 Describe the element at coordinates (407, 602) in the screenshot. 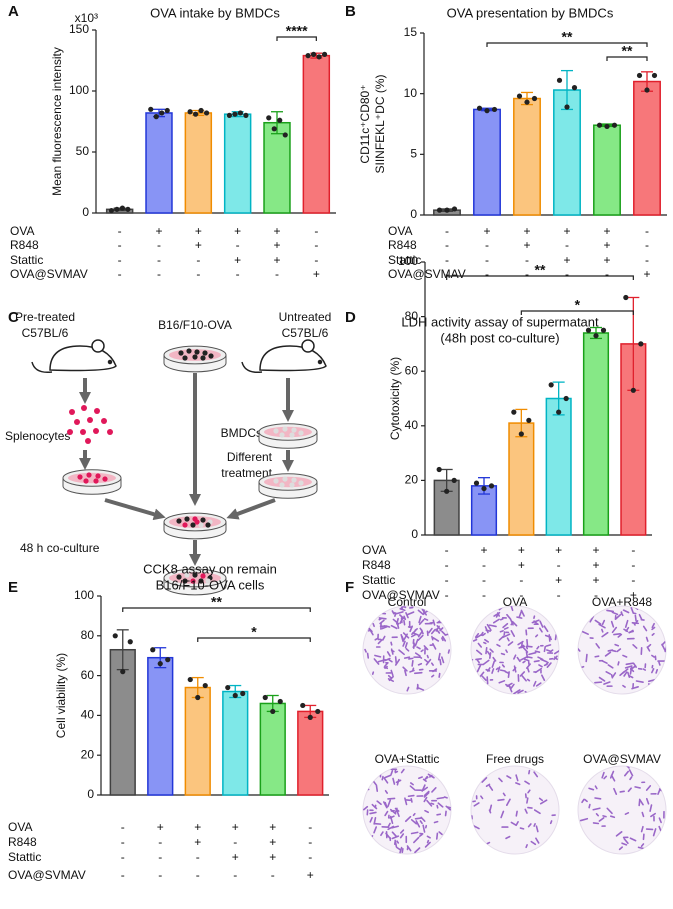

I see `image-label: Control` at that location.